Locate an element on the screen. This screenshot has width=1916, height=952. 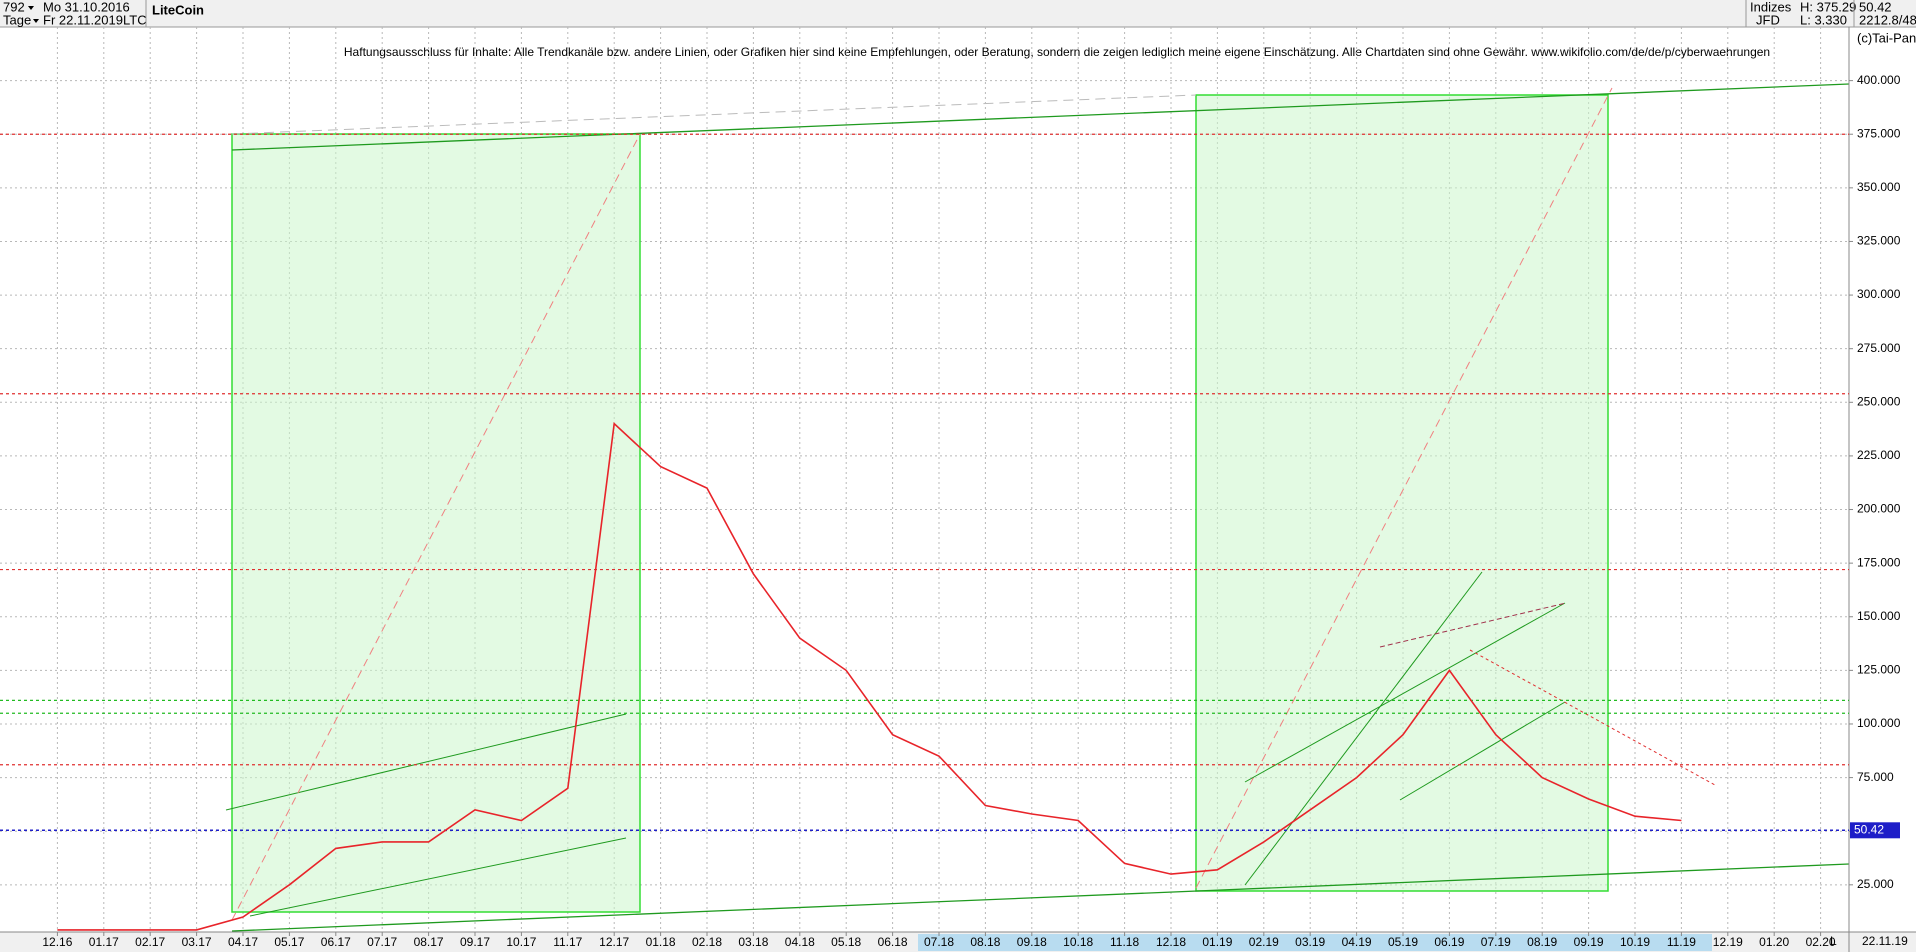
x-tick-label: 02.20 is located at coordinates (1821, 942).